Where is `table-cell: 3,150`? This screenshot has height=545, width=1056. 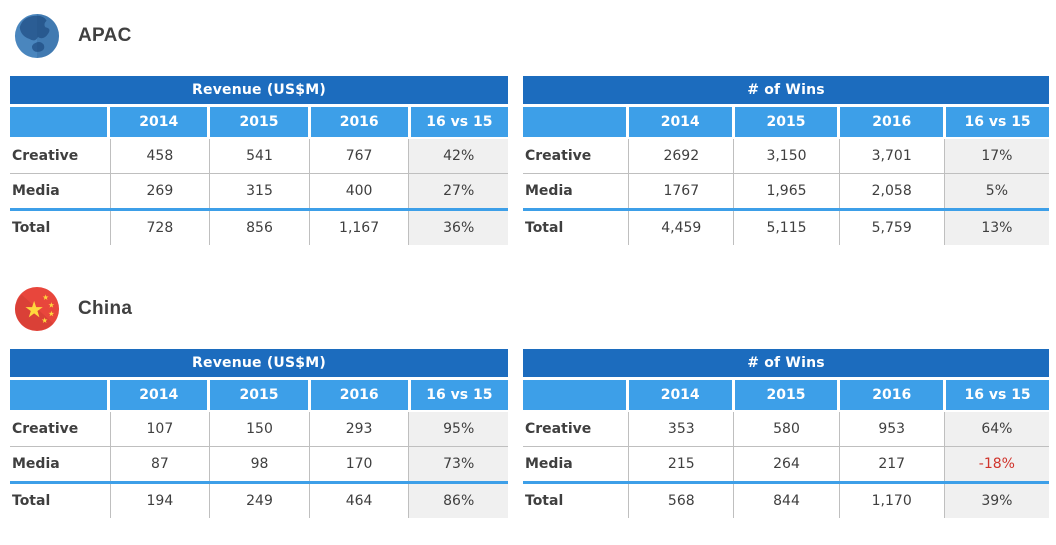
table-cell: 3,150 is located at coordinates (785, 156).